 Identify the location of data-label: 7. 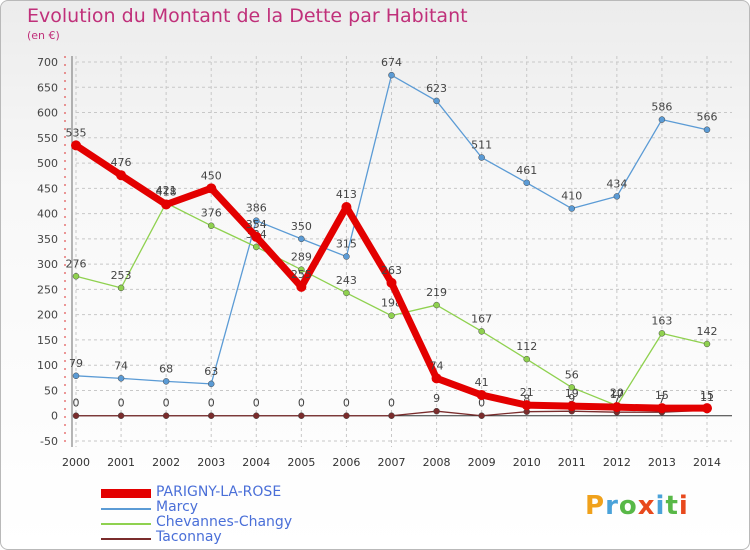
(661, 399).